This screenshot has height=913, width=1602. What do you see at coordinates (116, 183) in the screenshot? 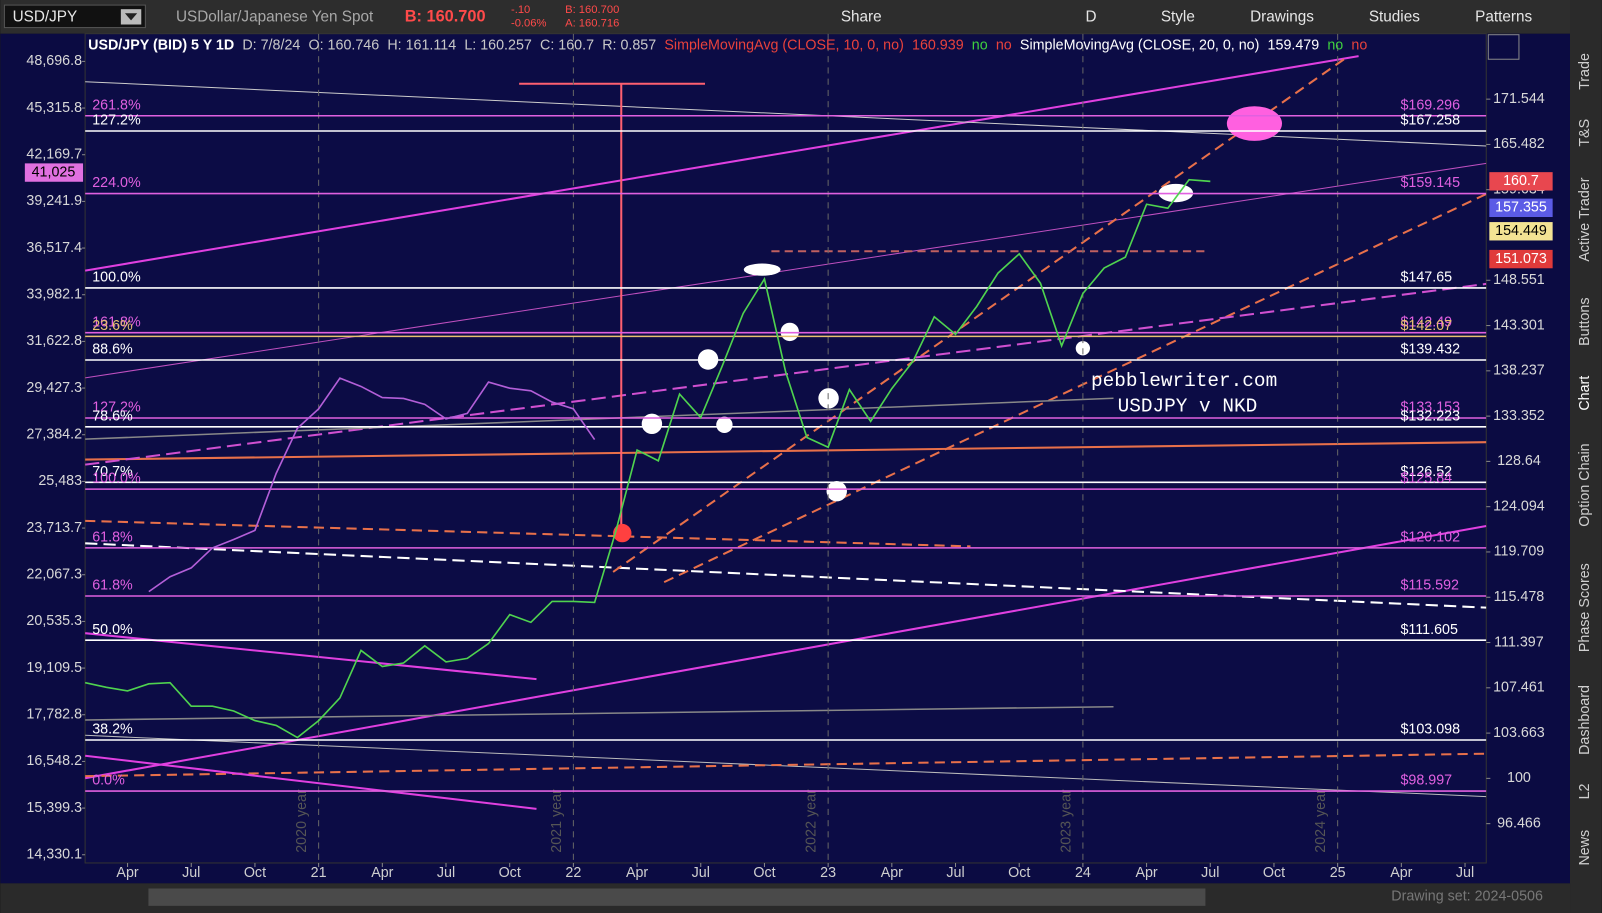
I see `fib-label: 224.0%` at bounding box center [116, 183].